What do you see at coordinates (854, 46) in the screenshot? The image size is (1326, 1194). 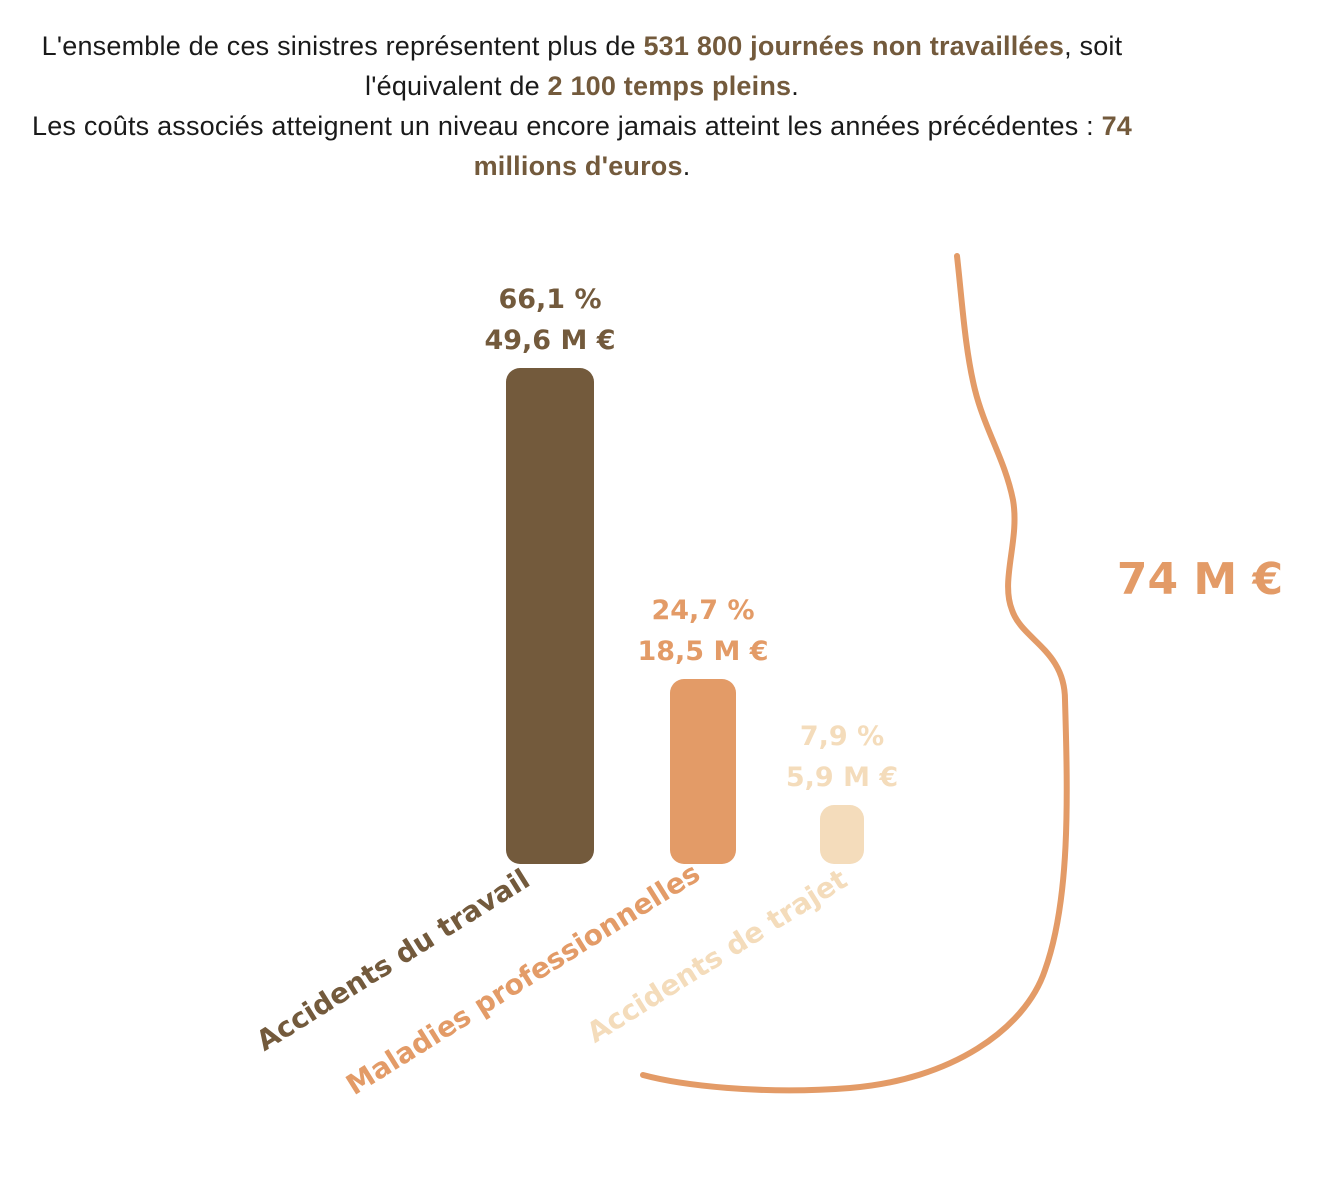 I see `highlight-days: 531 800 journées non travaillées` at bounding box center [854, 46].